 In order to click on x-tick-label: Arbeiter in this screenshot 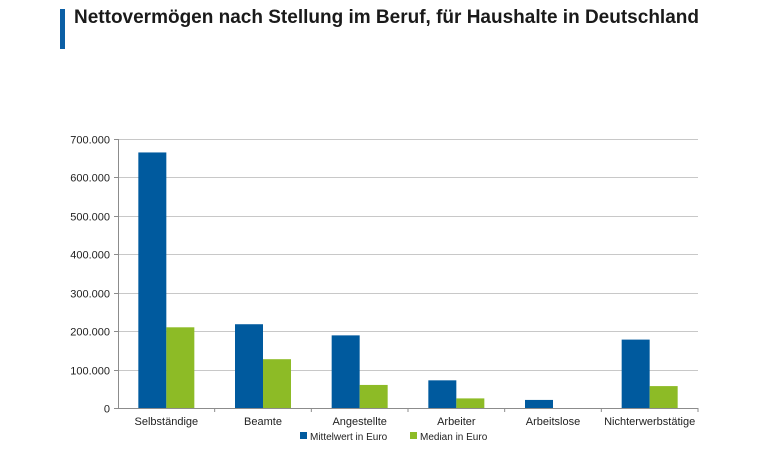, I will do `click(456, 422)`.